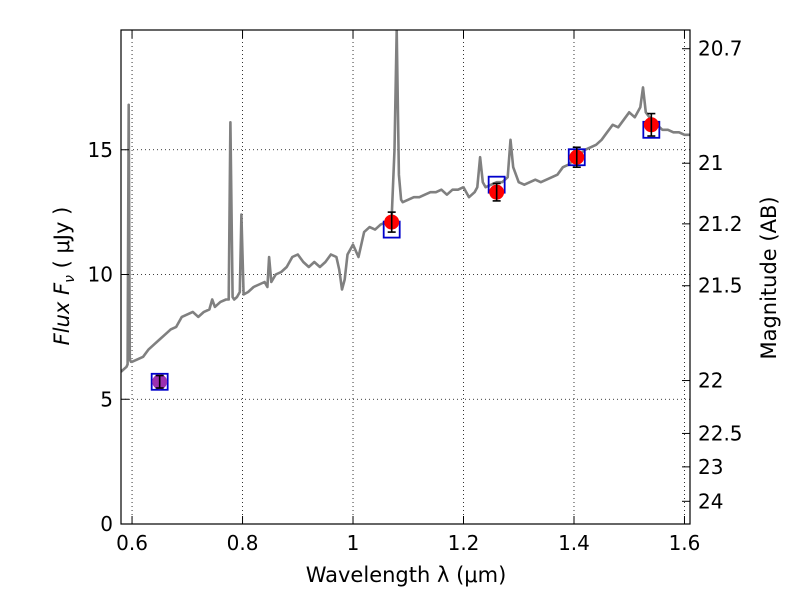 The image size is (800, 600). What do you see at coordinates (100, 150) in the screenshot?
I see `y-tick-label: 15` at bounding box center [100, 150].